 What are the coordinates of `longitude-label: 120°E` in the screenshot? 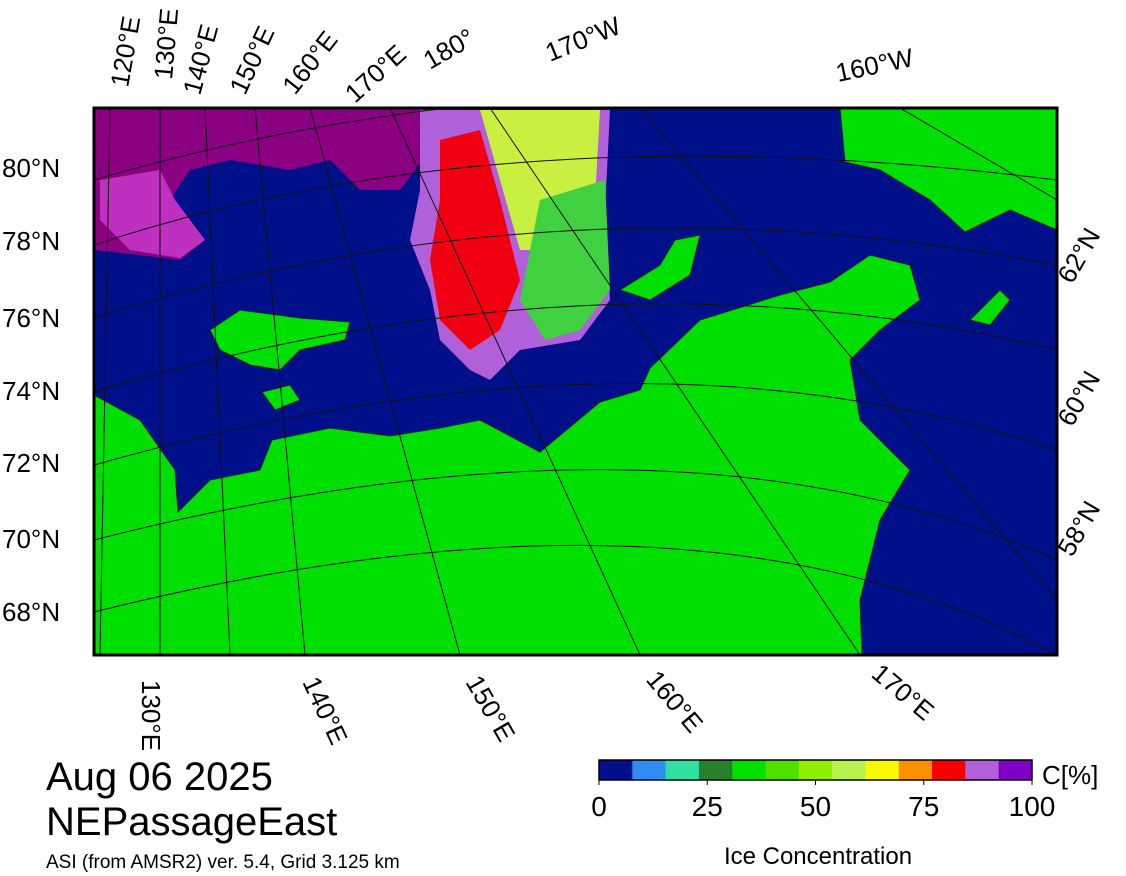 It's located at (125, 51).